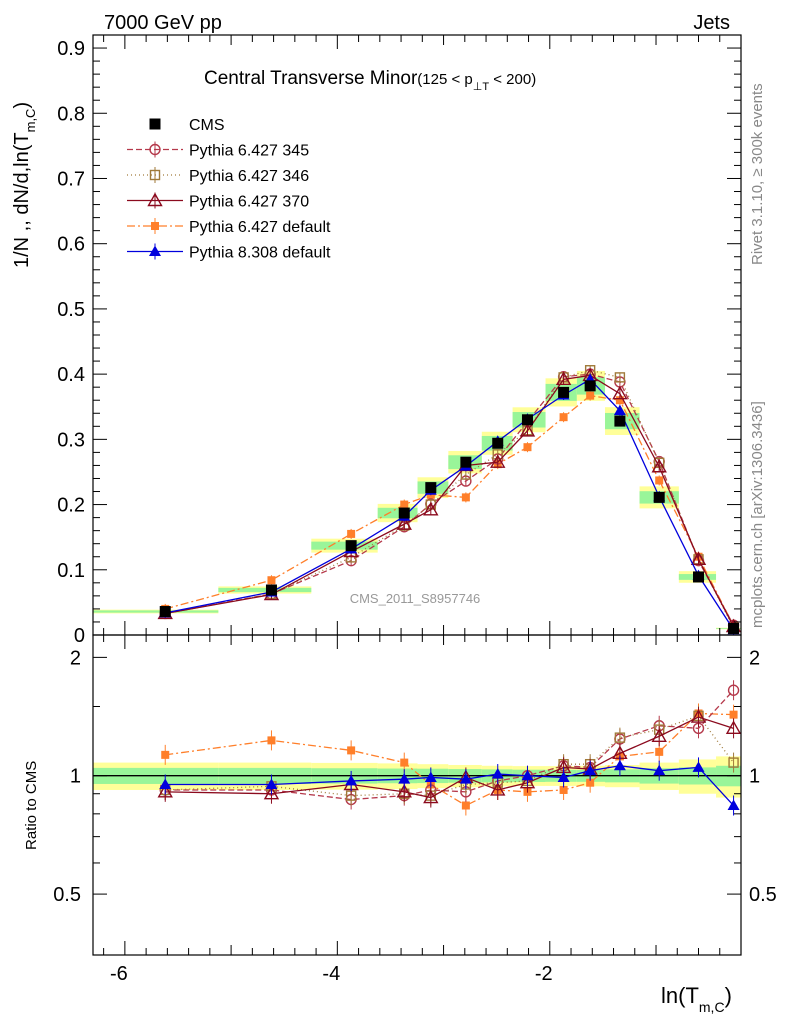 The width and height of the screenshot is (786, 1024). Describe the element at coordinates (249, 202) in the screenshot. I see `legend-label: Pythia 6.427 370` at that location.